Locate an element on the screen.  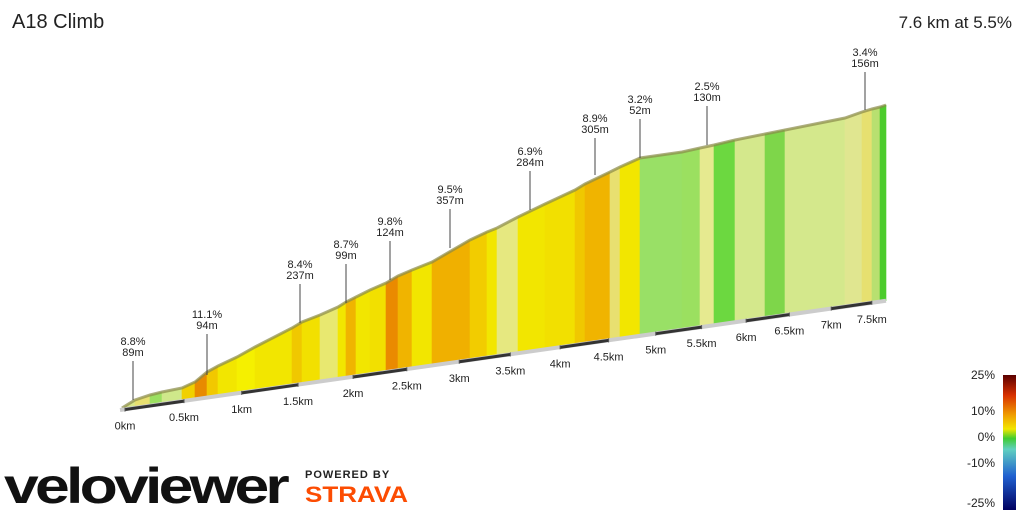
x-tick-label: 3km is located at coordinates (459, 379).